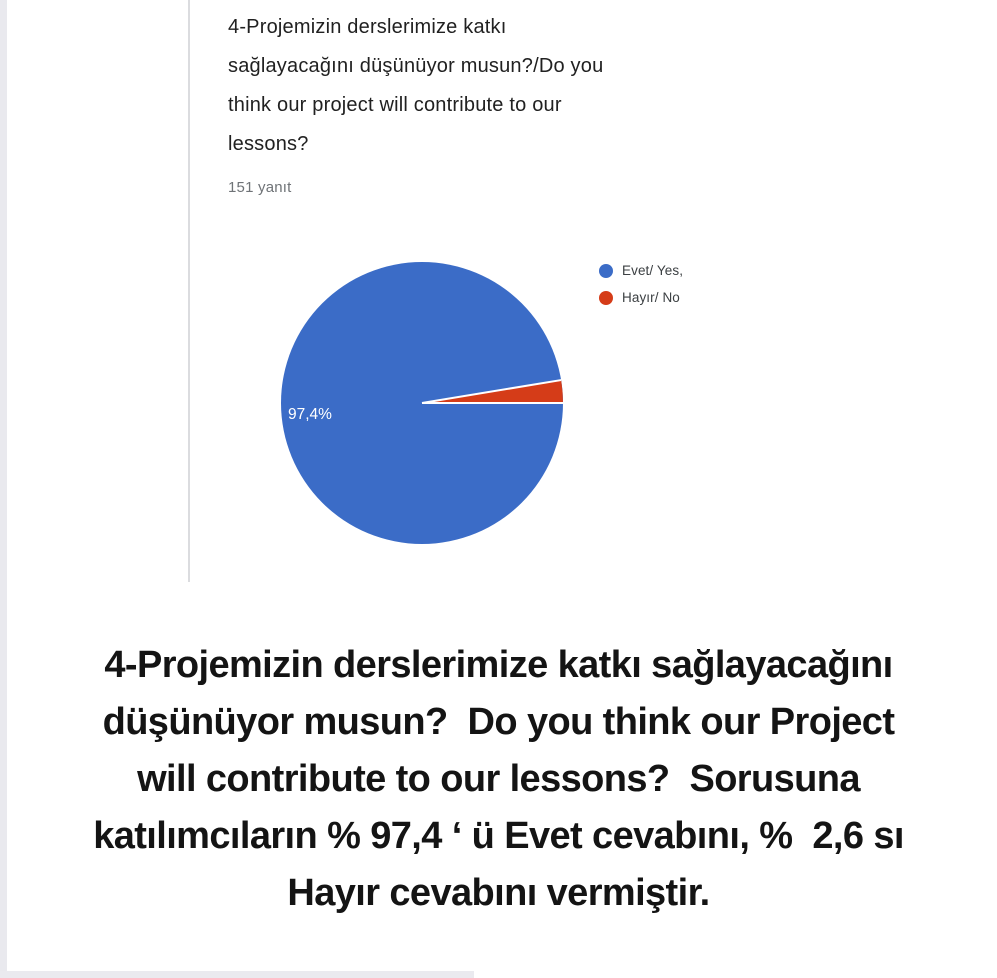 This screenshot has width=997, height=978. Describe the element at coordinates (651, 297) in the screenshot. I see `legend-label: Hayır/ No` at that location.